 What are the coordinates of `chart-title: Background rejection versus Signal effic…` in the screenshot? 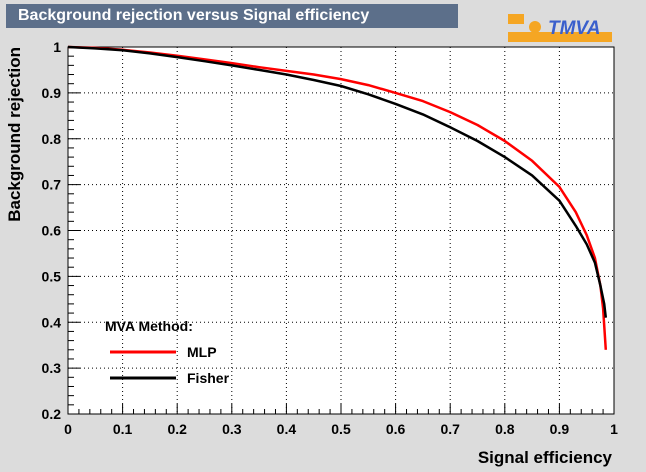 It's located at (232, 16).